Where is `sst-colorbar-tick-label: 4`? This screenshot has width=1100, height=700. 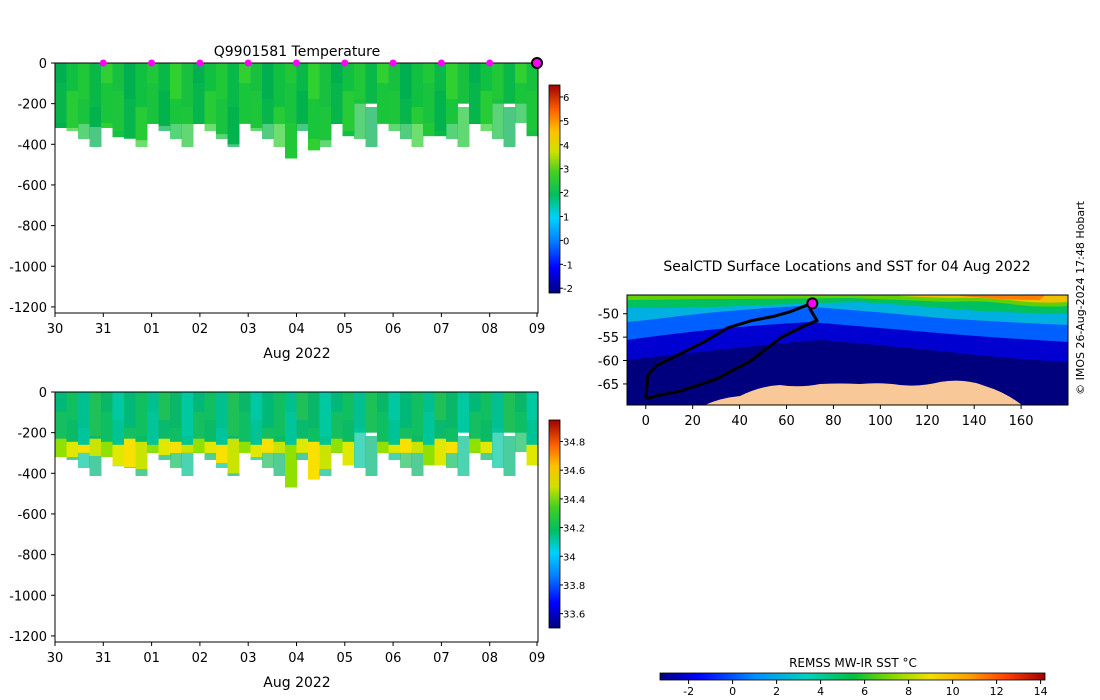
sst-colorbar-tick-label: 4 is located at coordinates (820, 691).